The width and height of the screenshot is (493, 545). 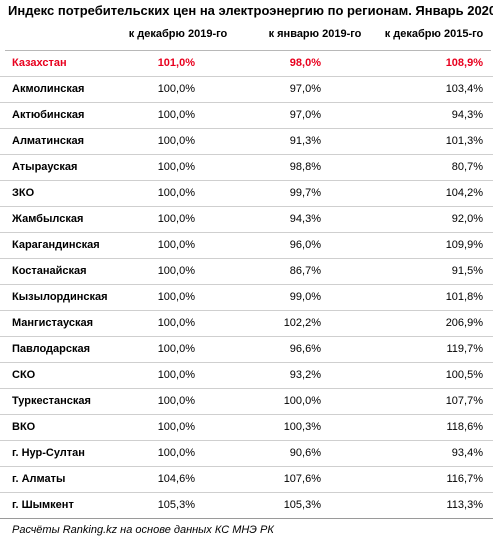 What do you see at coordinates (305, 245) in the screenshot?
I see `value-jan-2019: 96,0%` at bounding box center [305, 245].